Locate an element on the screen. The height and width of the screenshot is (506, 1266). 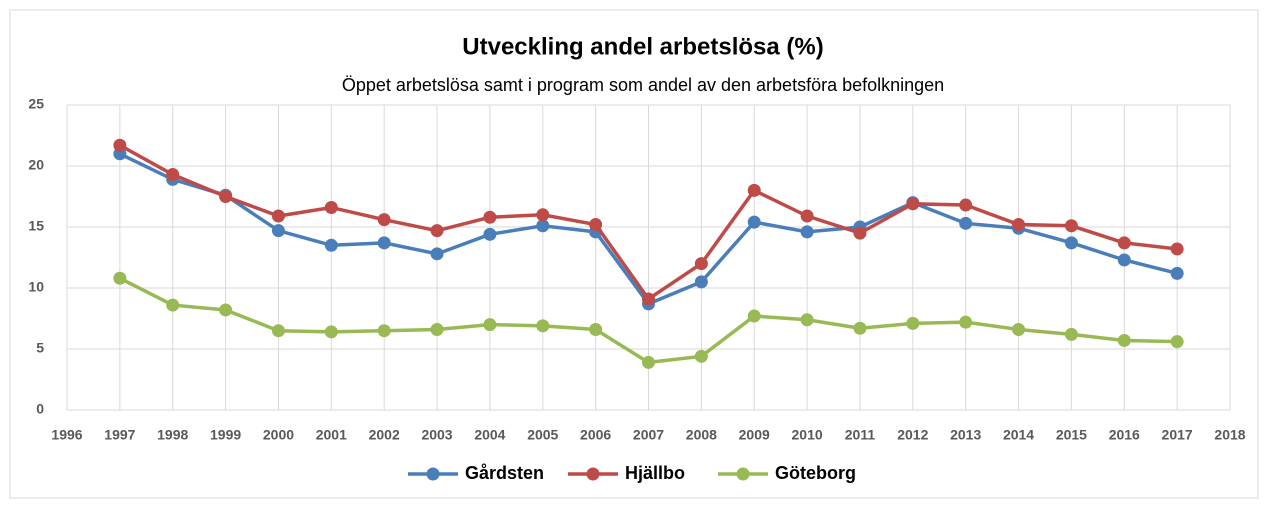
x-tick-label: 1998 is located at coordinates (172, 435).